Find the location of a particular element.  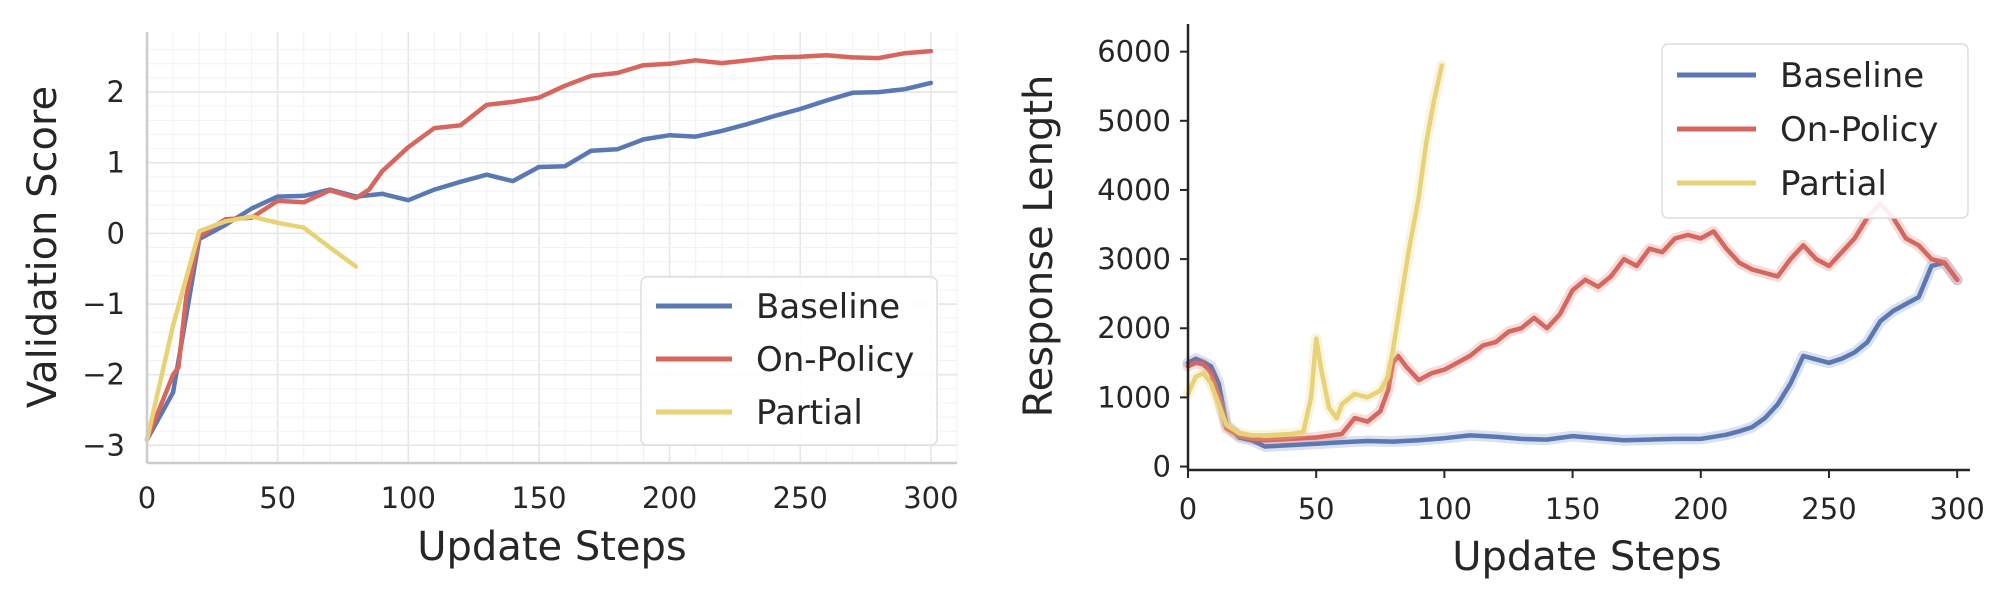

right-legend-box is located at coordinates (1815, 131).